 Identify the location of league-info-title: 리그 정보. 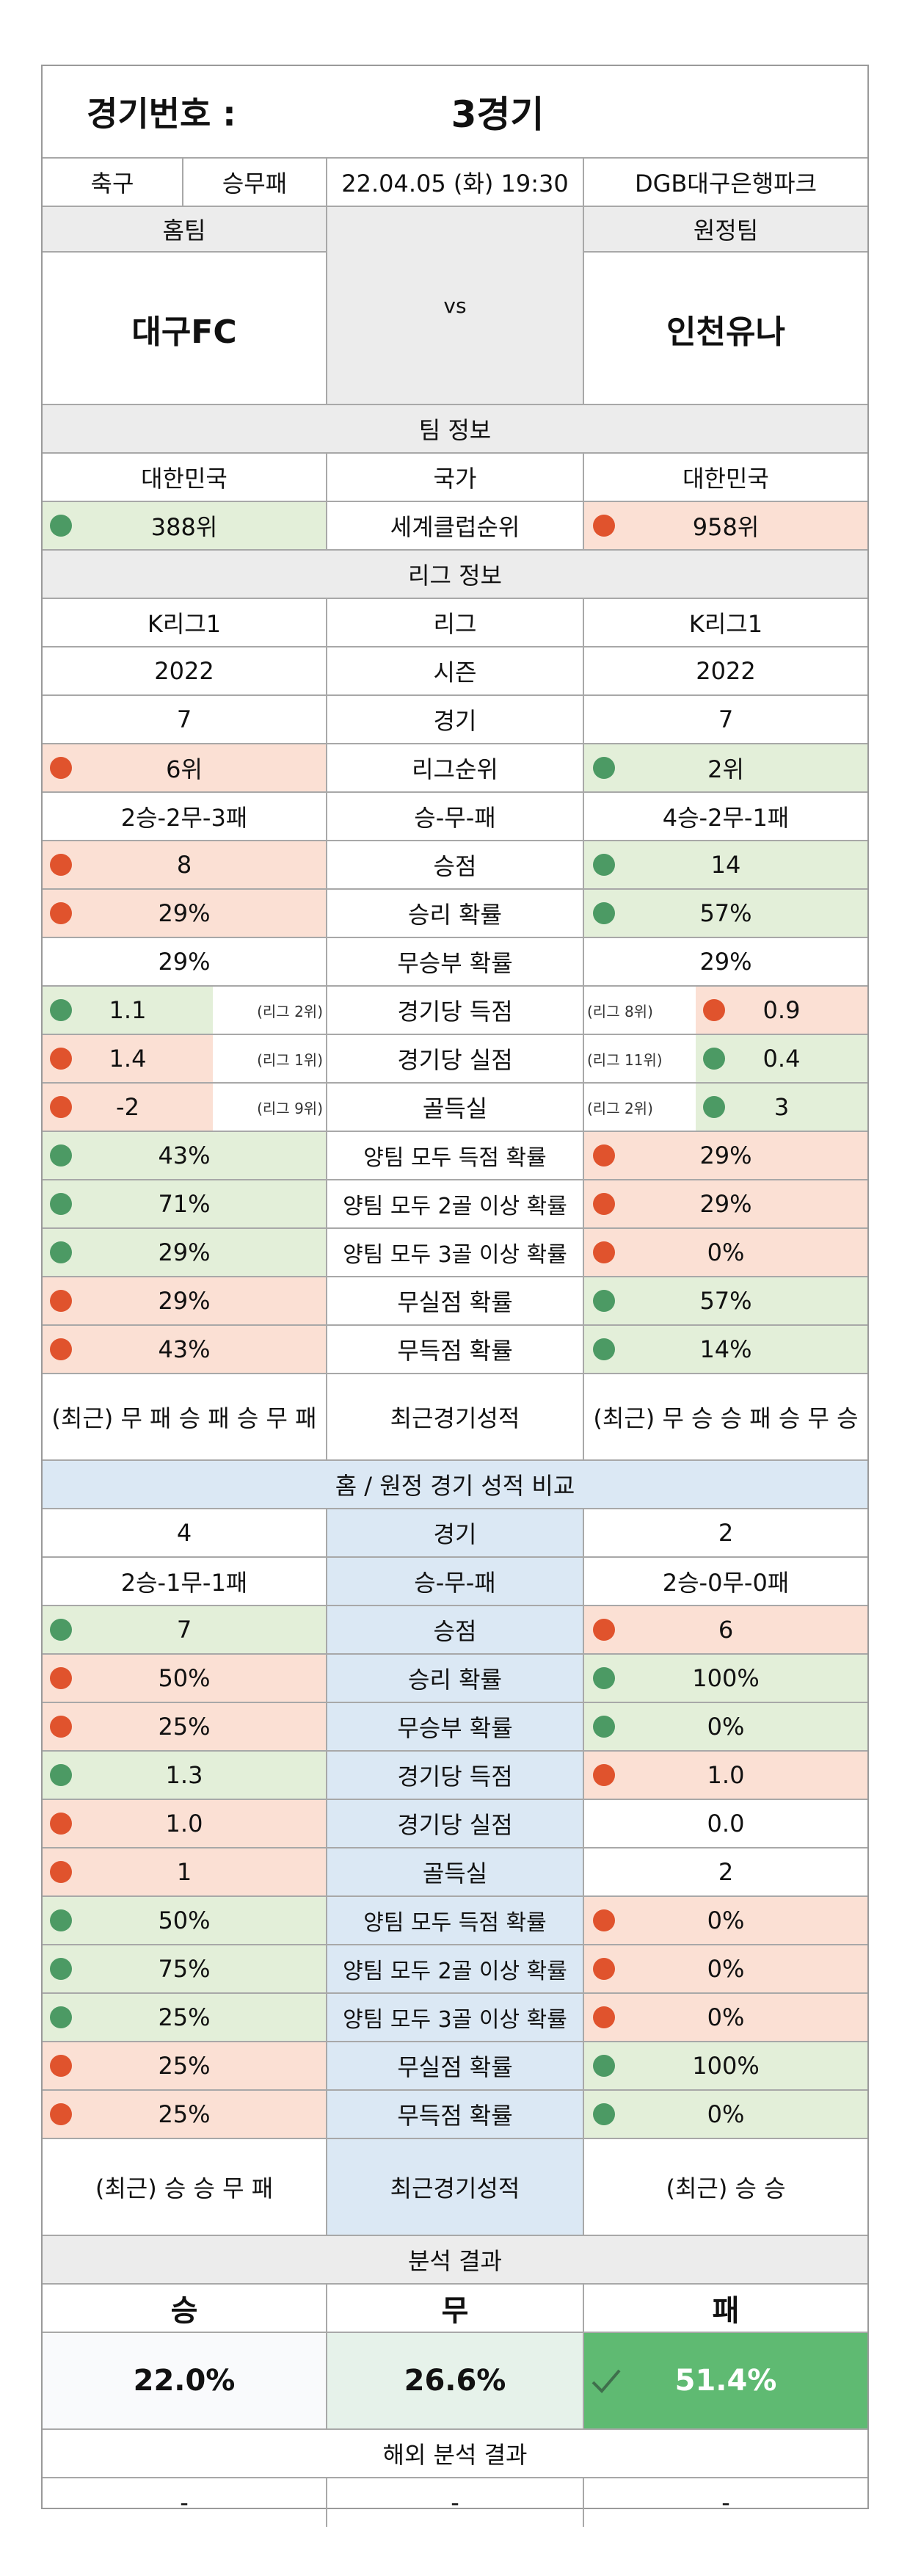
(455, 575).